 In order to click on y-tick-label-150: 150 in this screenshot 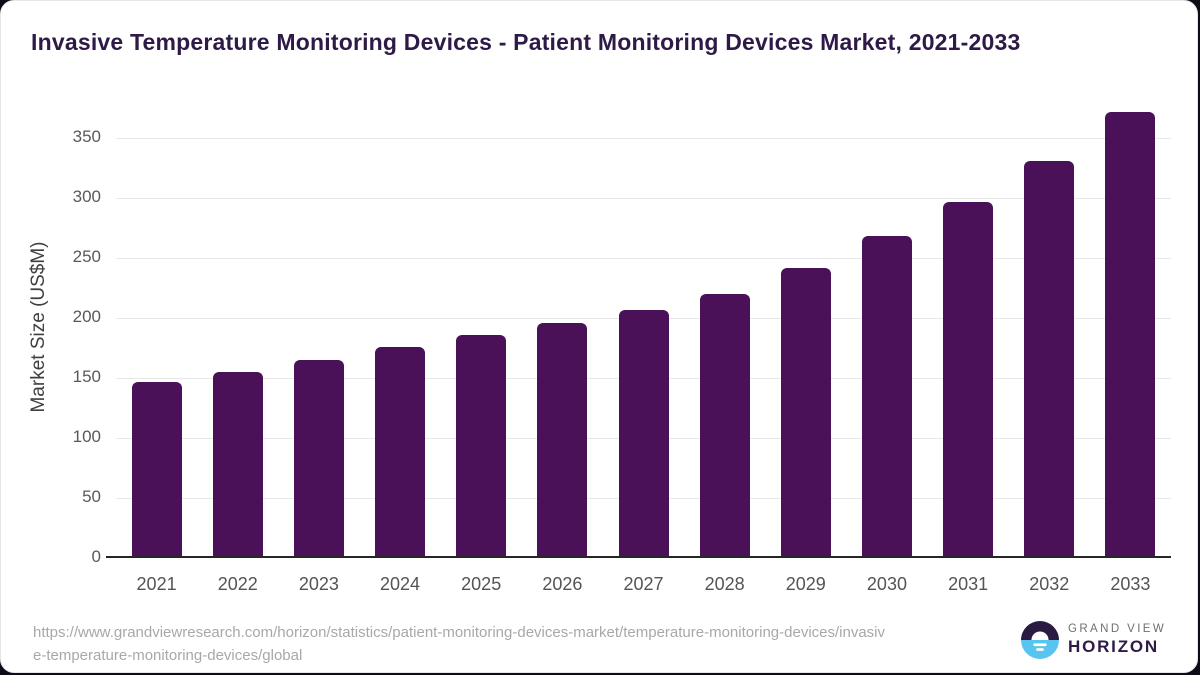, I will do `click(86, 376)`.